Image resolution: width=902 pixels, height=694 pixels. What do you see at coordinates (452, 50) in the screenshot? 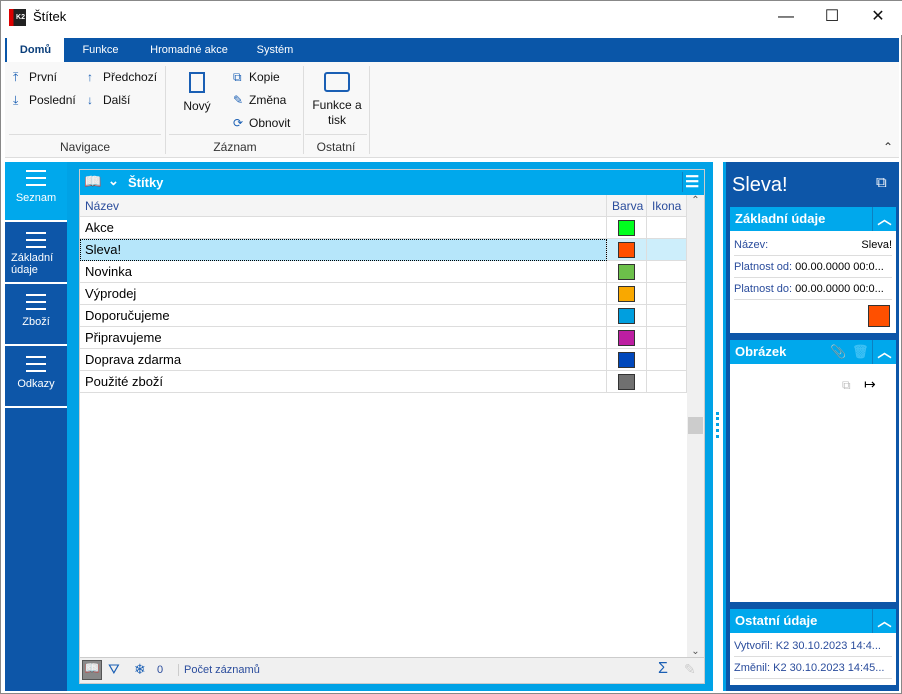
I see `ribbon-tabs: Domů Funkce Hromadné akce Systém` at bounding box center [452, 50].